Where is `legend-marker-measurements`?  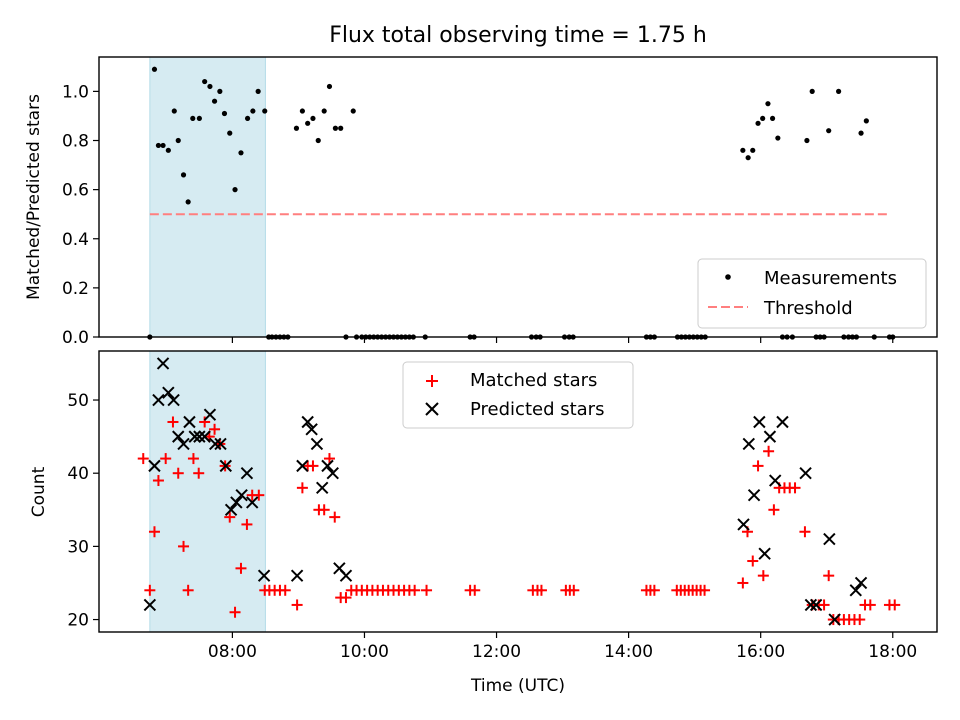 legend-marker-measurements is located at coordinates (728, 277).